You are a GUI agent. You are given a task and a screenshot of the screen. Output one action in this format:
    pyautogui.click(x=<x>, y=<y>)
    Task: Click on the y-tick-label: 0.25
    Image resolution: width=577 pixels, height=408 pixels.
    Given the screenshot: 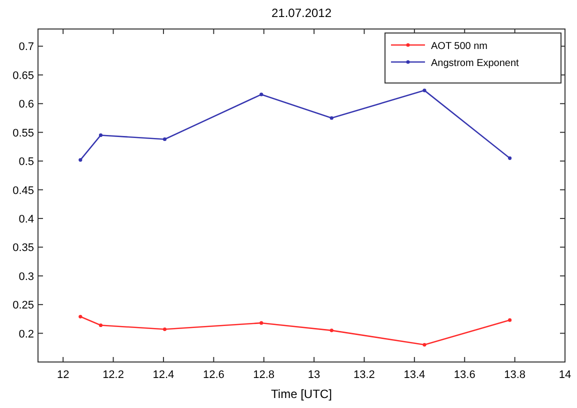 What is the action you would take?
    pyautogui.click(x=23, y=306)
    